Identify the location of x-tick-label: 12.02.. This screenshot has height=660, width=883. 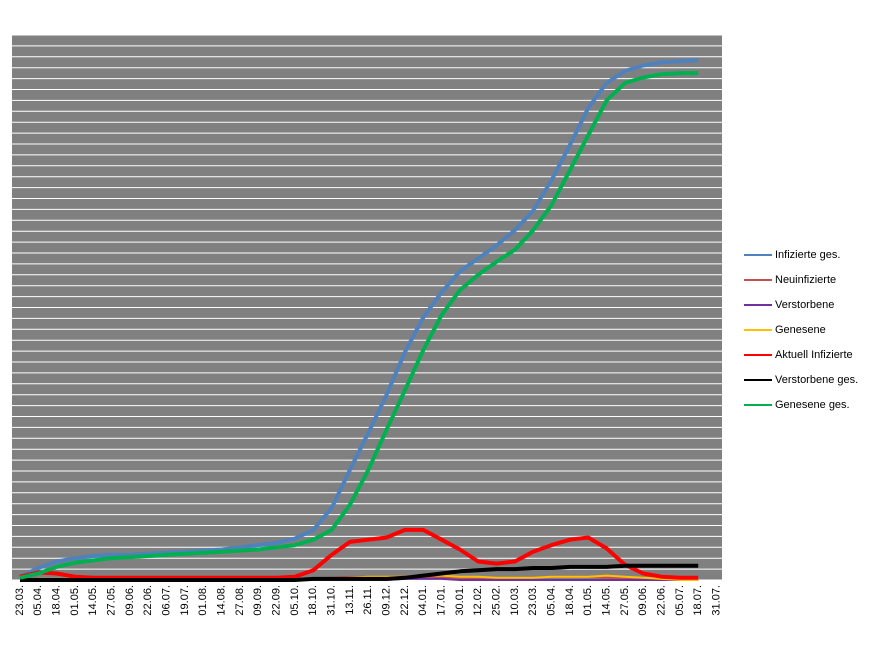
(478, 600).